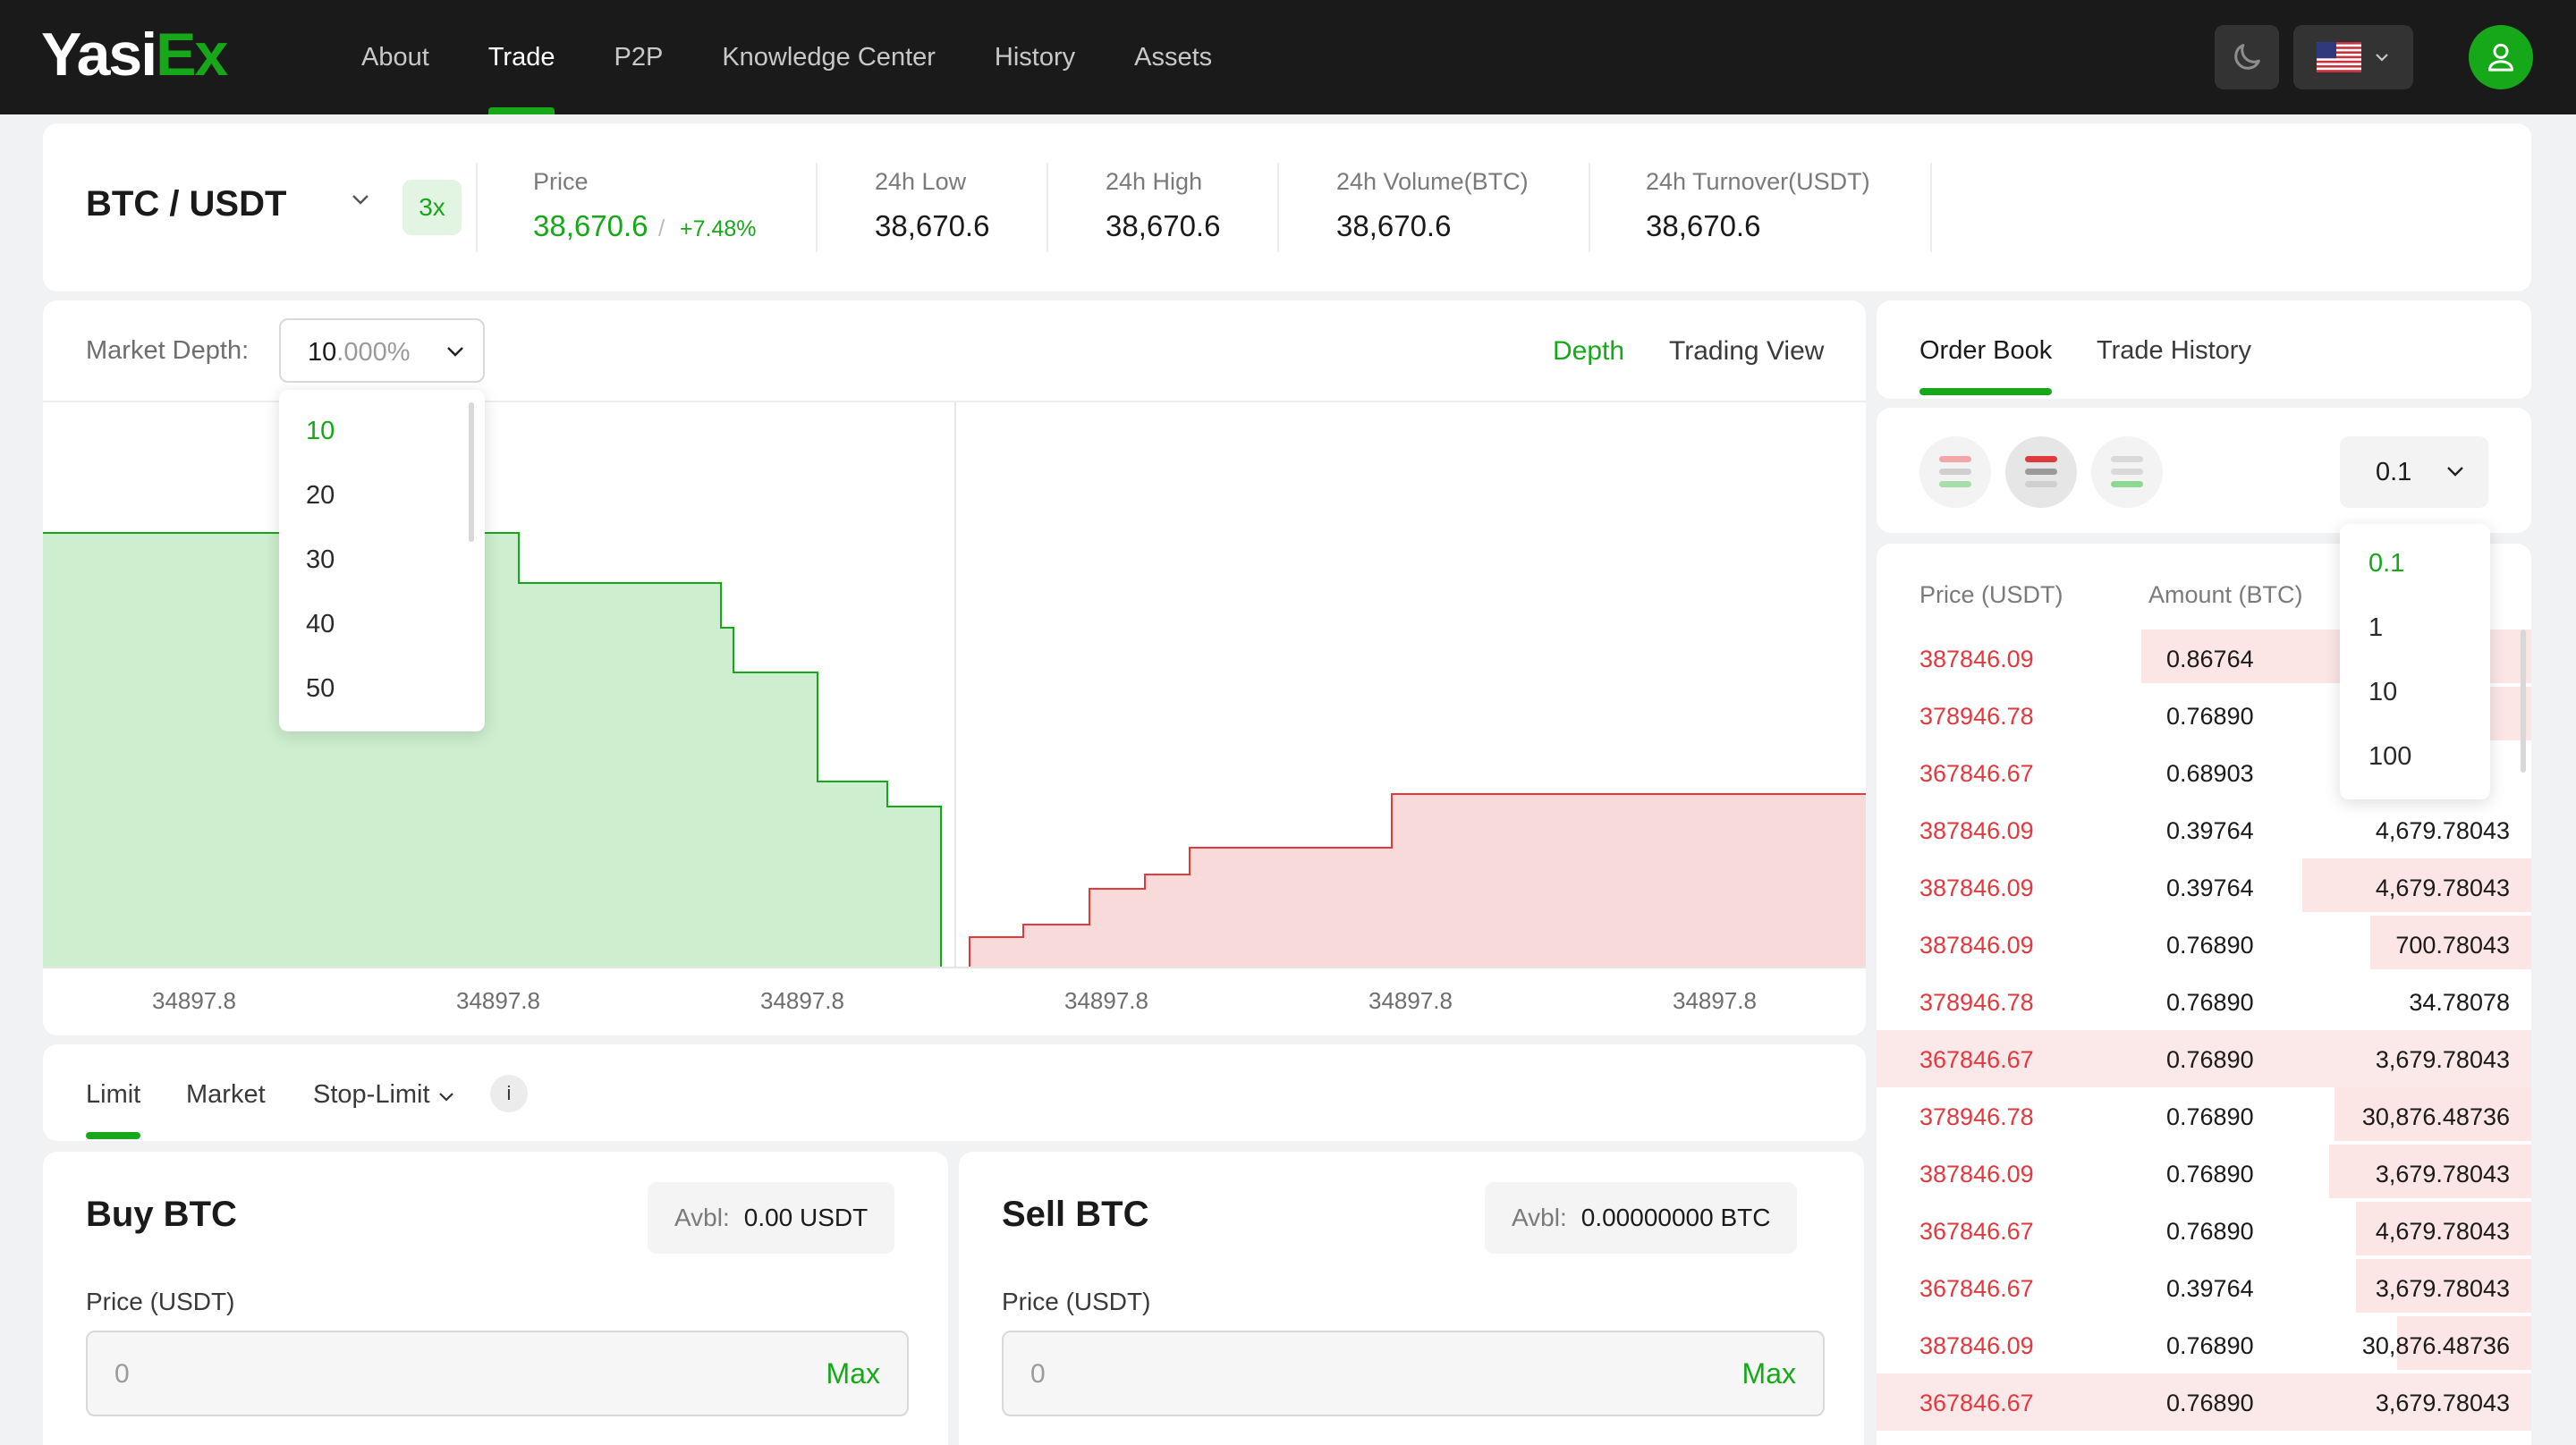 Image resolution: width=2576 pixels, height=1445 pixels. Describe the element at coordinates (168, 350) in the screenshot. I see `market-depth-label: Market Depth:` at that location.